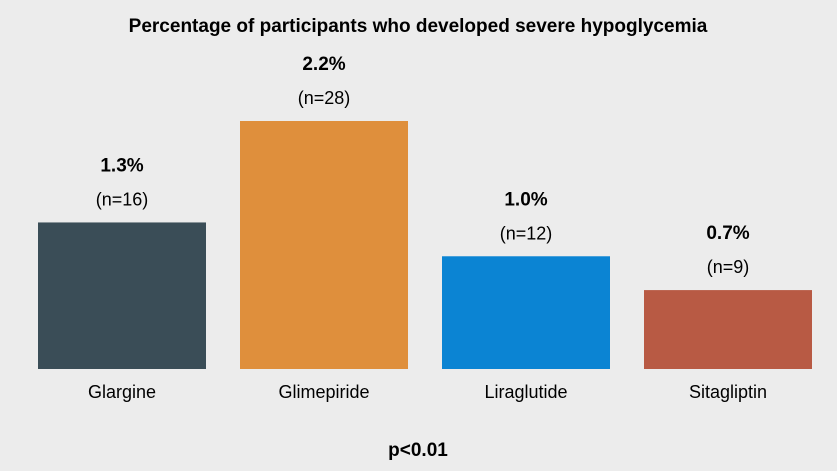  Describe the element at coordinates (728, 392) in the screenshot. I see `category-label-sitagliptin: Sitagliptin` at that location.